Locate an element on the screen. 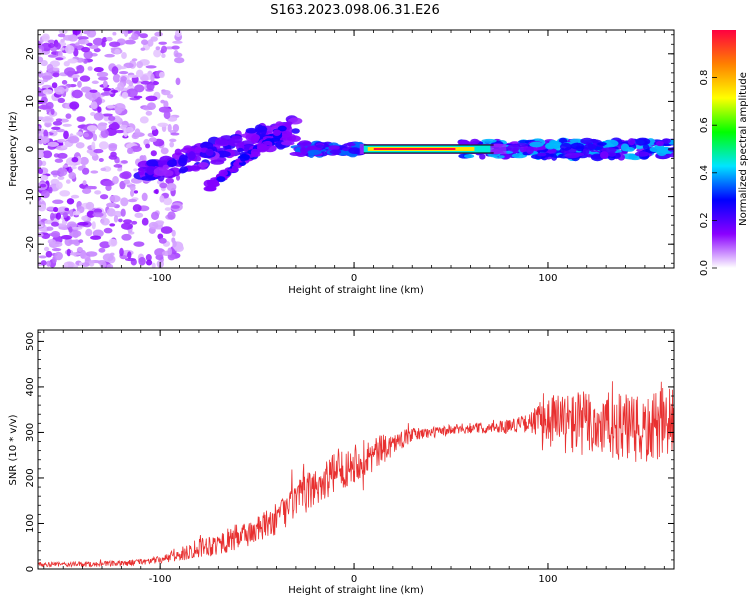  spectrogram-y-label: Frequency (Hz) is located at coordinates (13, 149).